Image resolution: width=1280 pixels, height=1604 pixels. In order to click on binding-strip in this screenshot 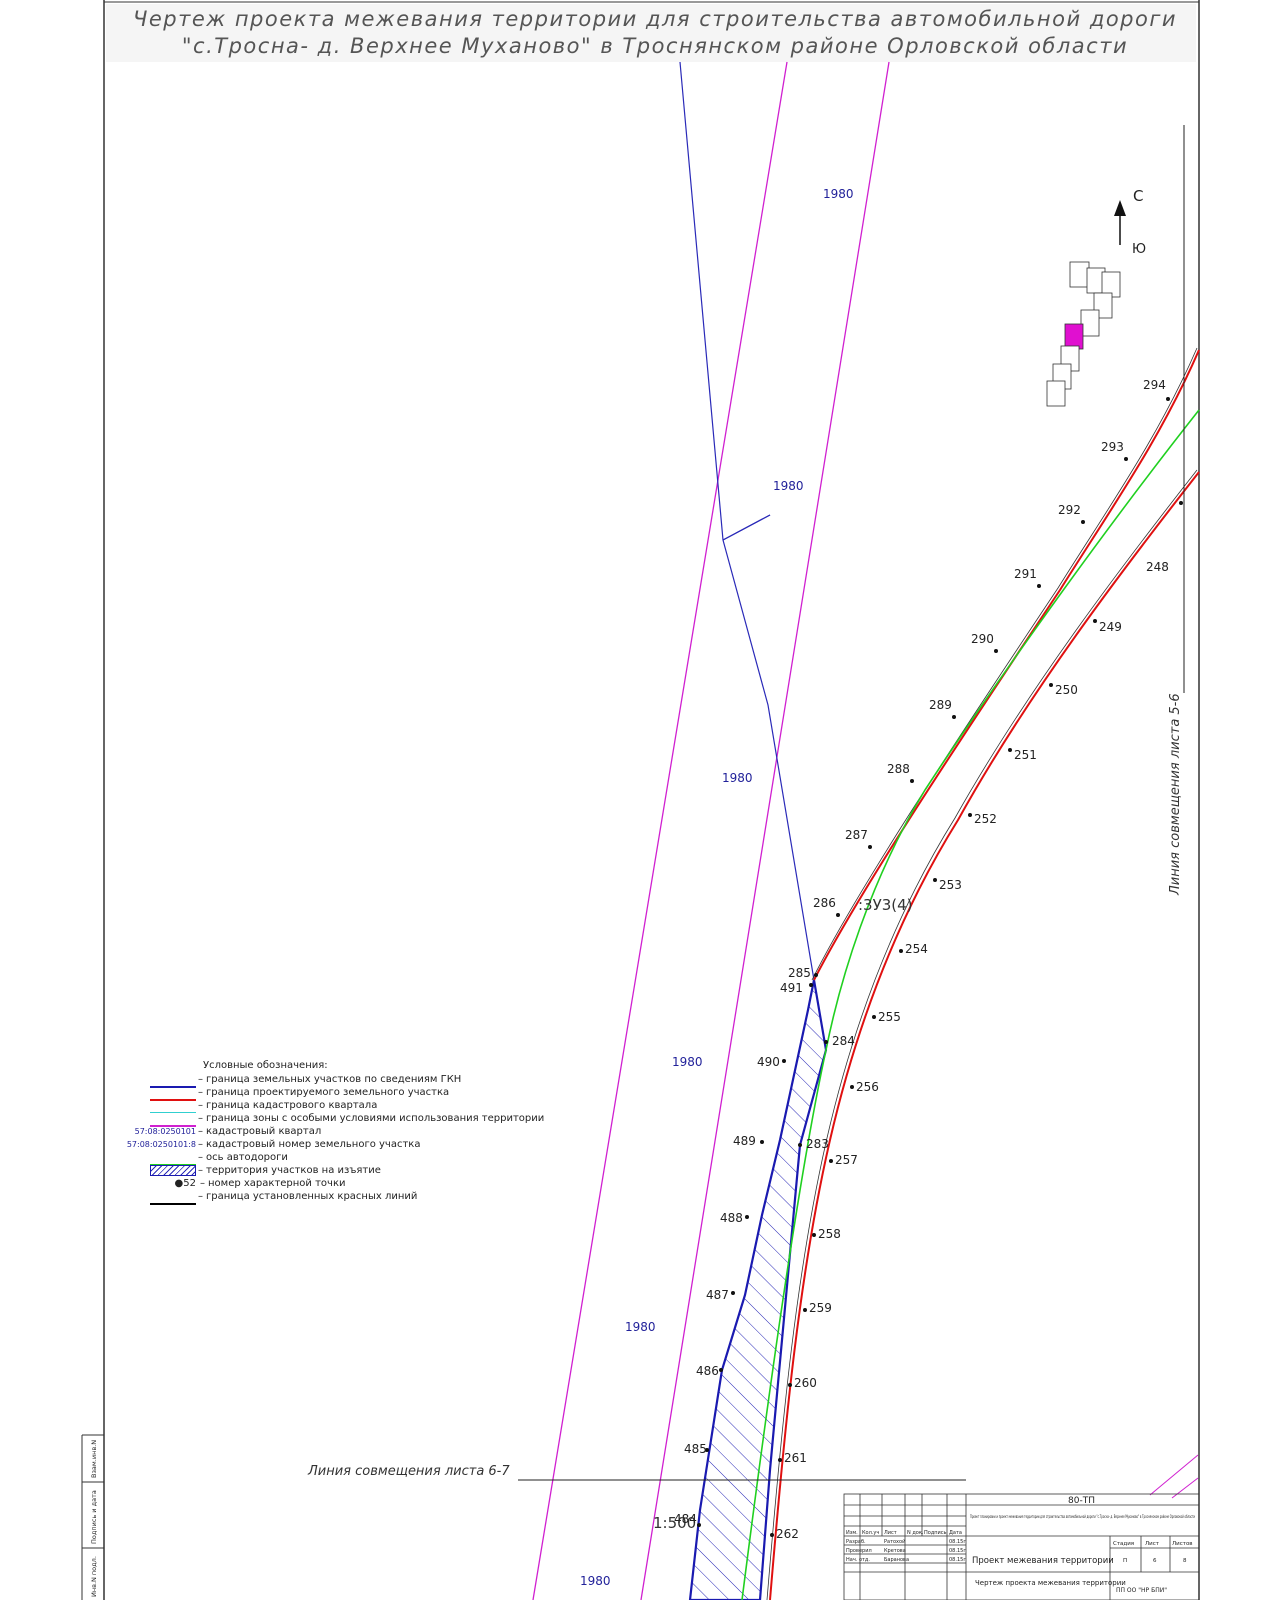, I will do `click(92, 1517)`.